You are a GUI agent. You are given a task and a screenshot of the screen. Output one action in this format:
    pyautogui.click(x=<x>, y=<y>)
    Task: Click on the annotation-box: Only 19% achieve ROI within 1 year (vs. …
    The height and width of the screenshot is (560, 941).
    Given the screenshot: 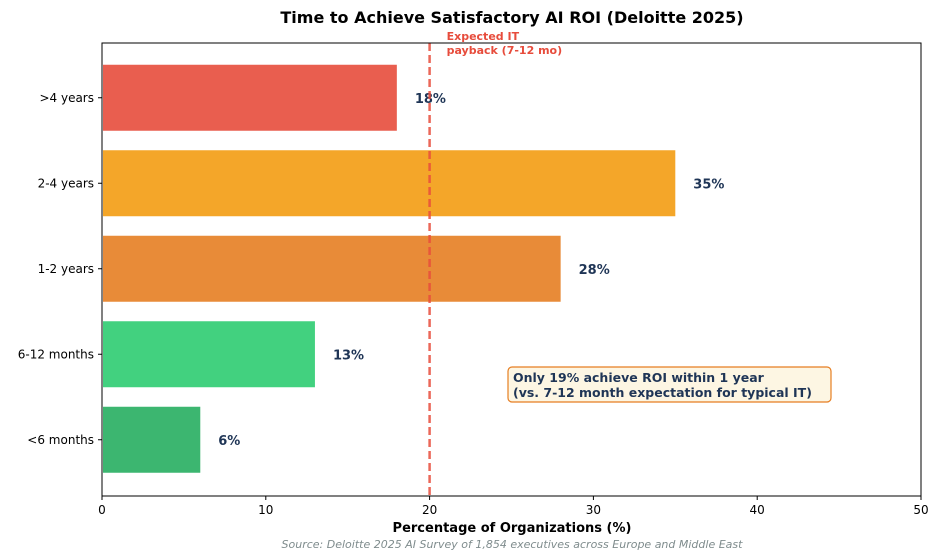 What is the action you would take?
    pyautogui.click(x=669, y=384)
    